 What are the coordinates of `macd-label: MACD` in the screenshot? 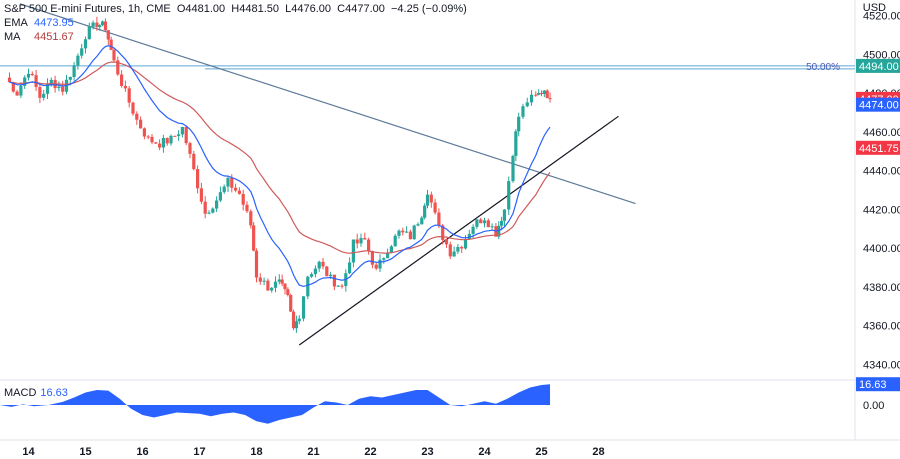 It's located at (20, 393).